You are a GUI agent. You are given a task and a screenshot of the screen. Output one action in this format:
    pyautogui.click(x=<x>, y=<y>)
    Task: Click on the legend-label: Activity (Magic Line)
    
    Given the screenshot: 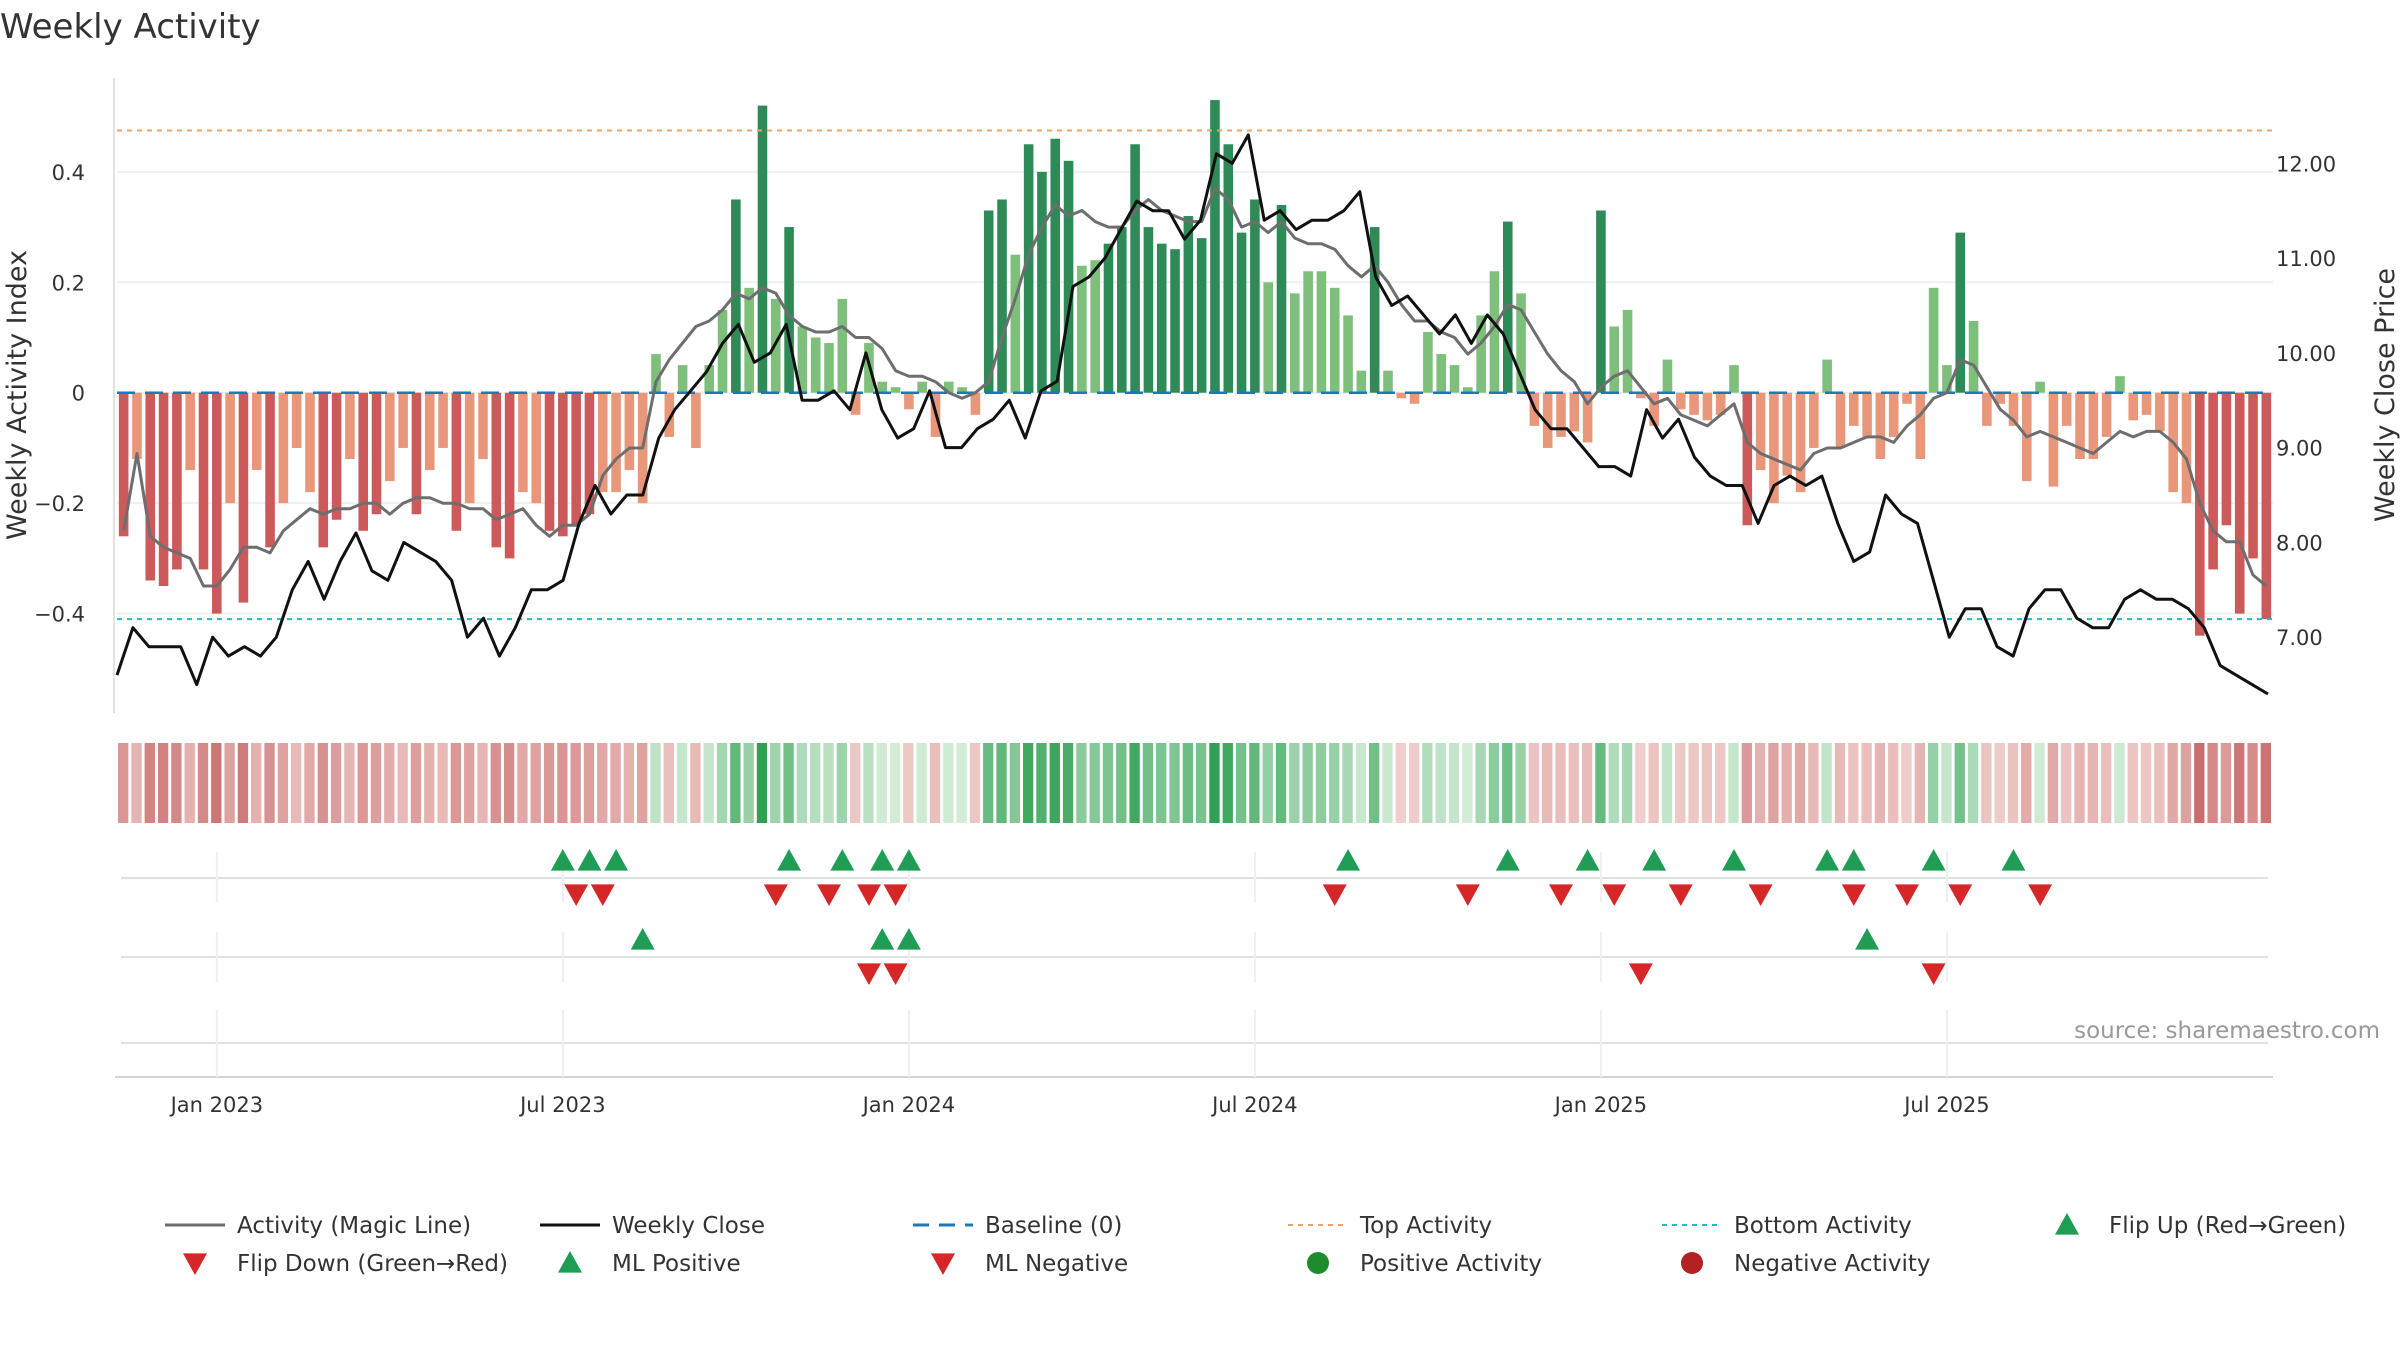 What is the action you would take?
    pyautogui.click(x=354, y=1226)
    